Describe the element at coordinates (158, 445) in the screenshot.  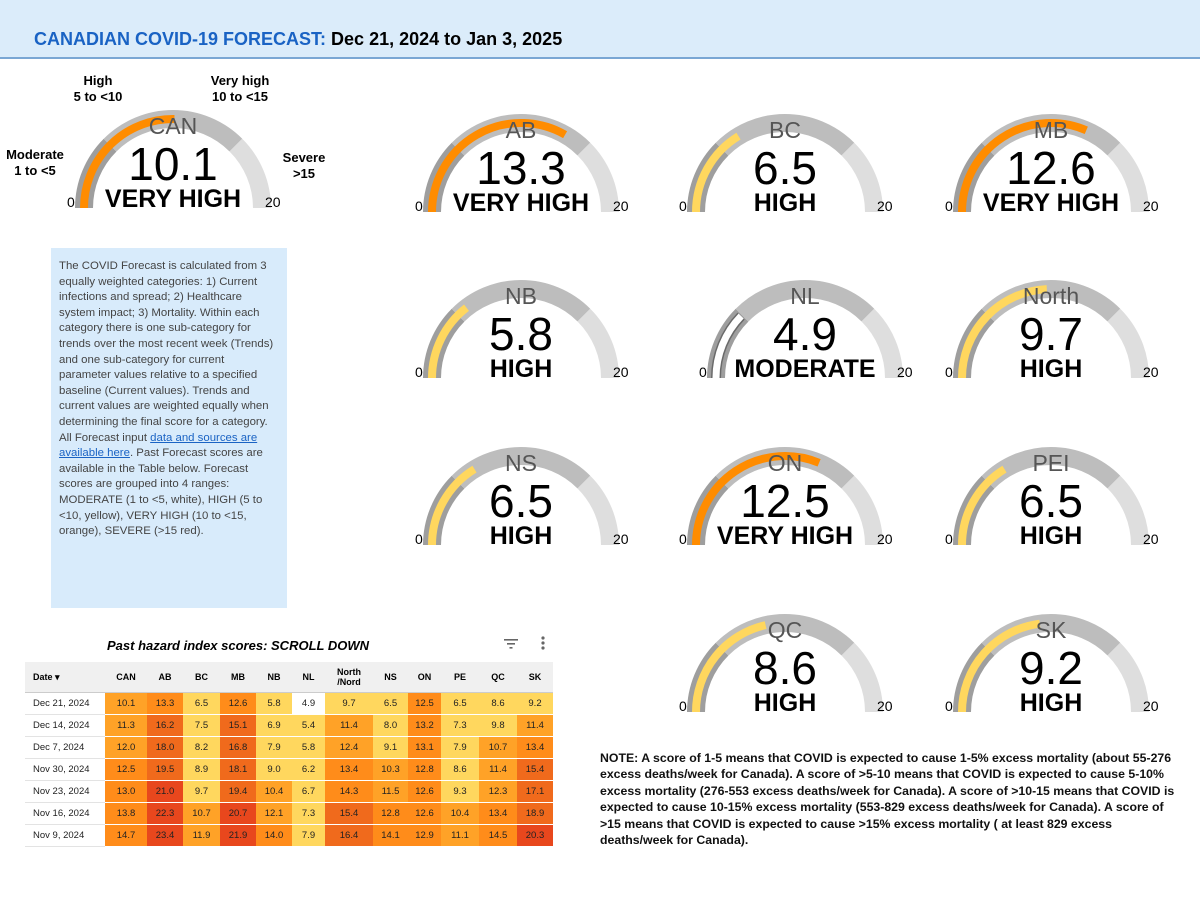
I see `data-sources-link: data and sources are available here` at that location.